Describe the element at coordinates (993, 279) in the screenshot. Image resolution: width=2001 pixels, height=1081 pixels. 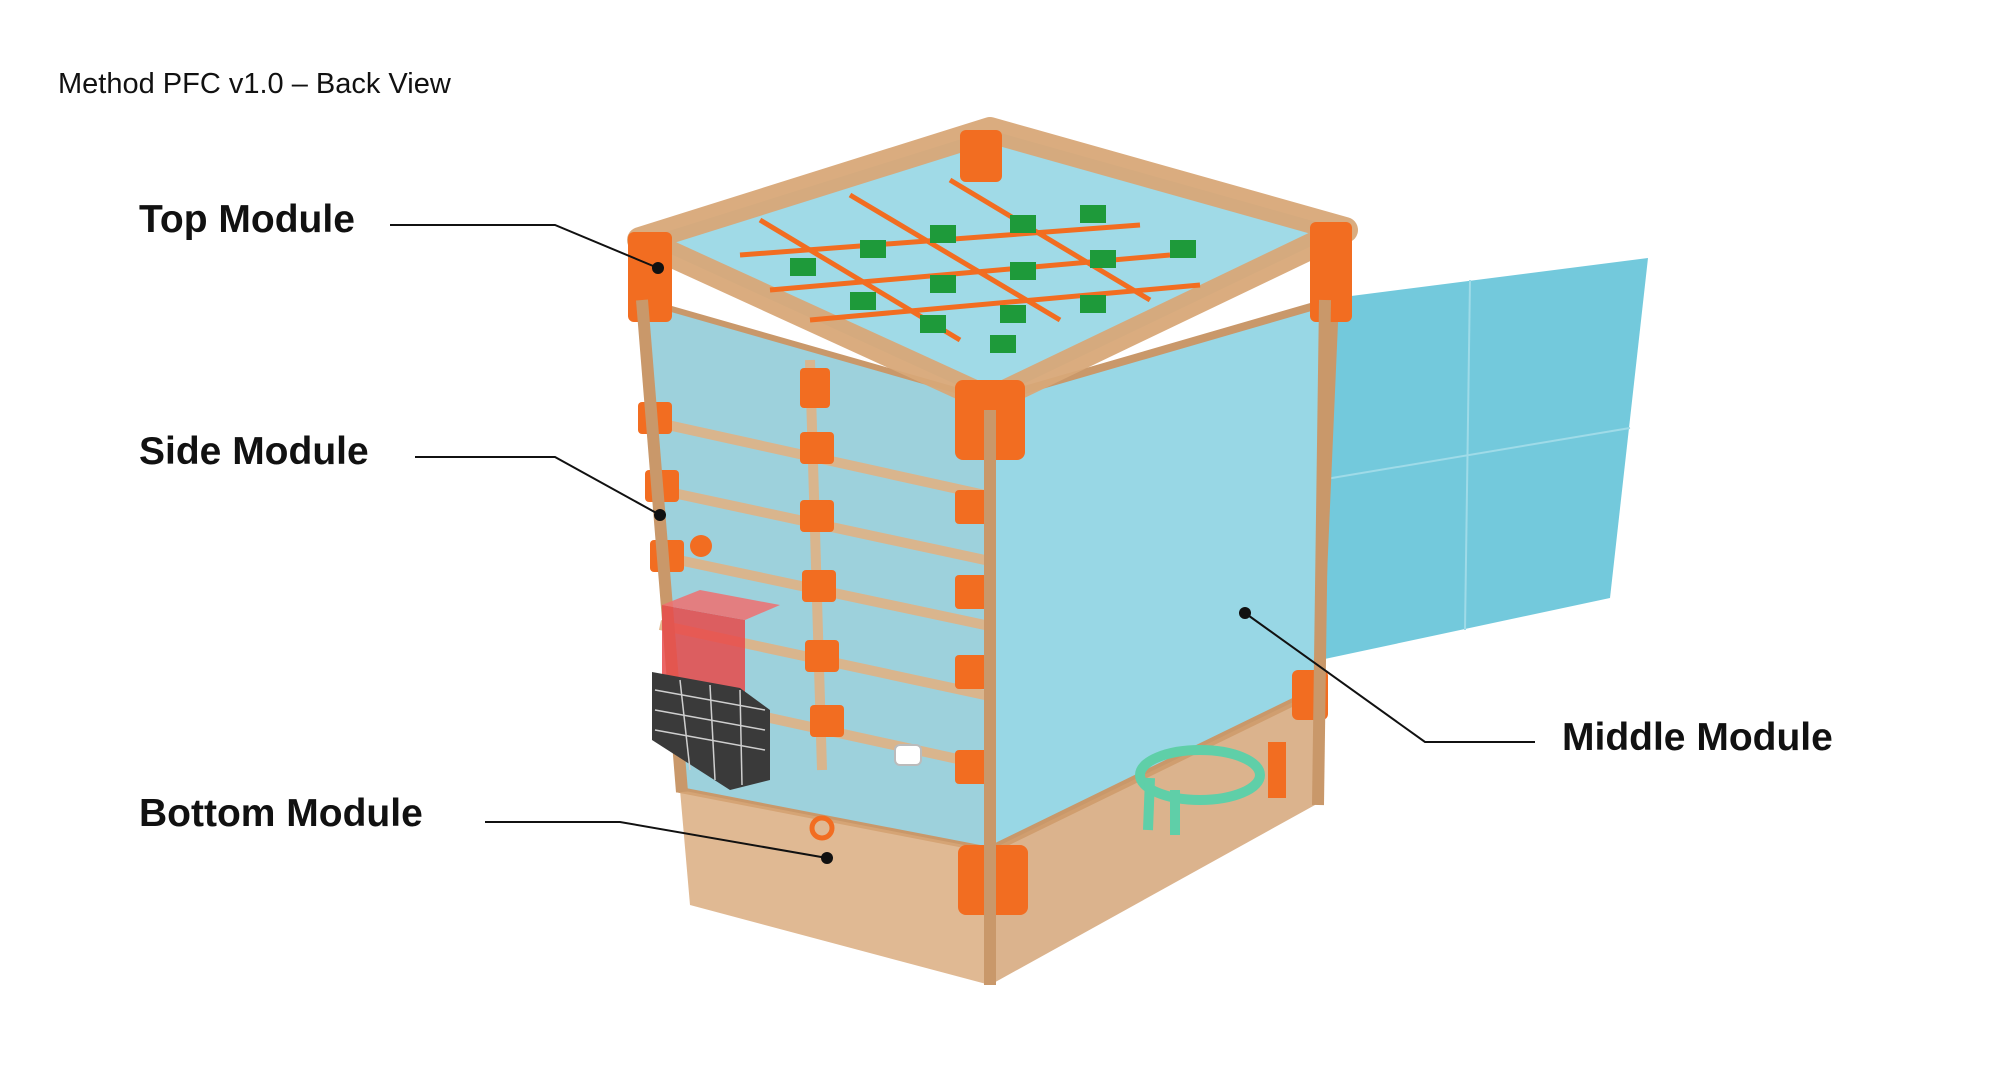
I see `green-pods` at that location.